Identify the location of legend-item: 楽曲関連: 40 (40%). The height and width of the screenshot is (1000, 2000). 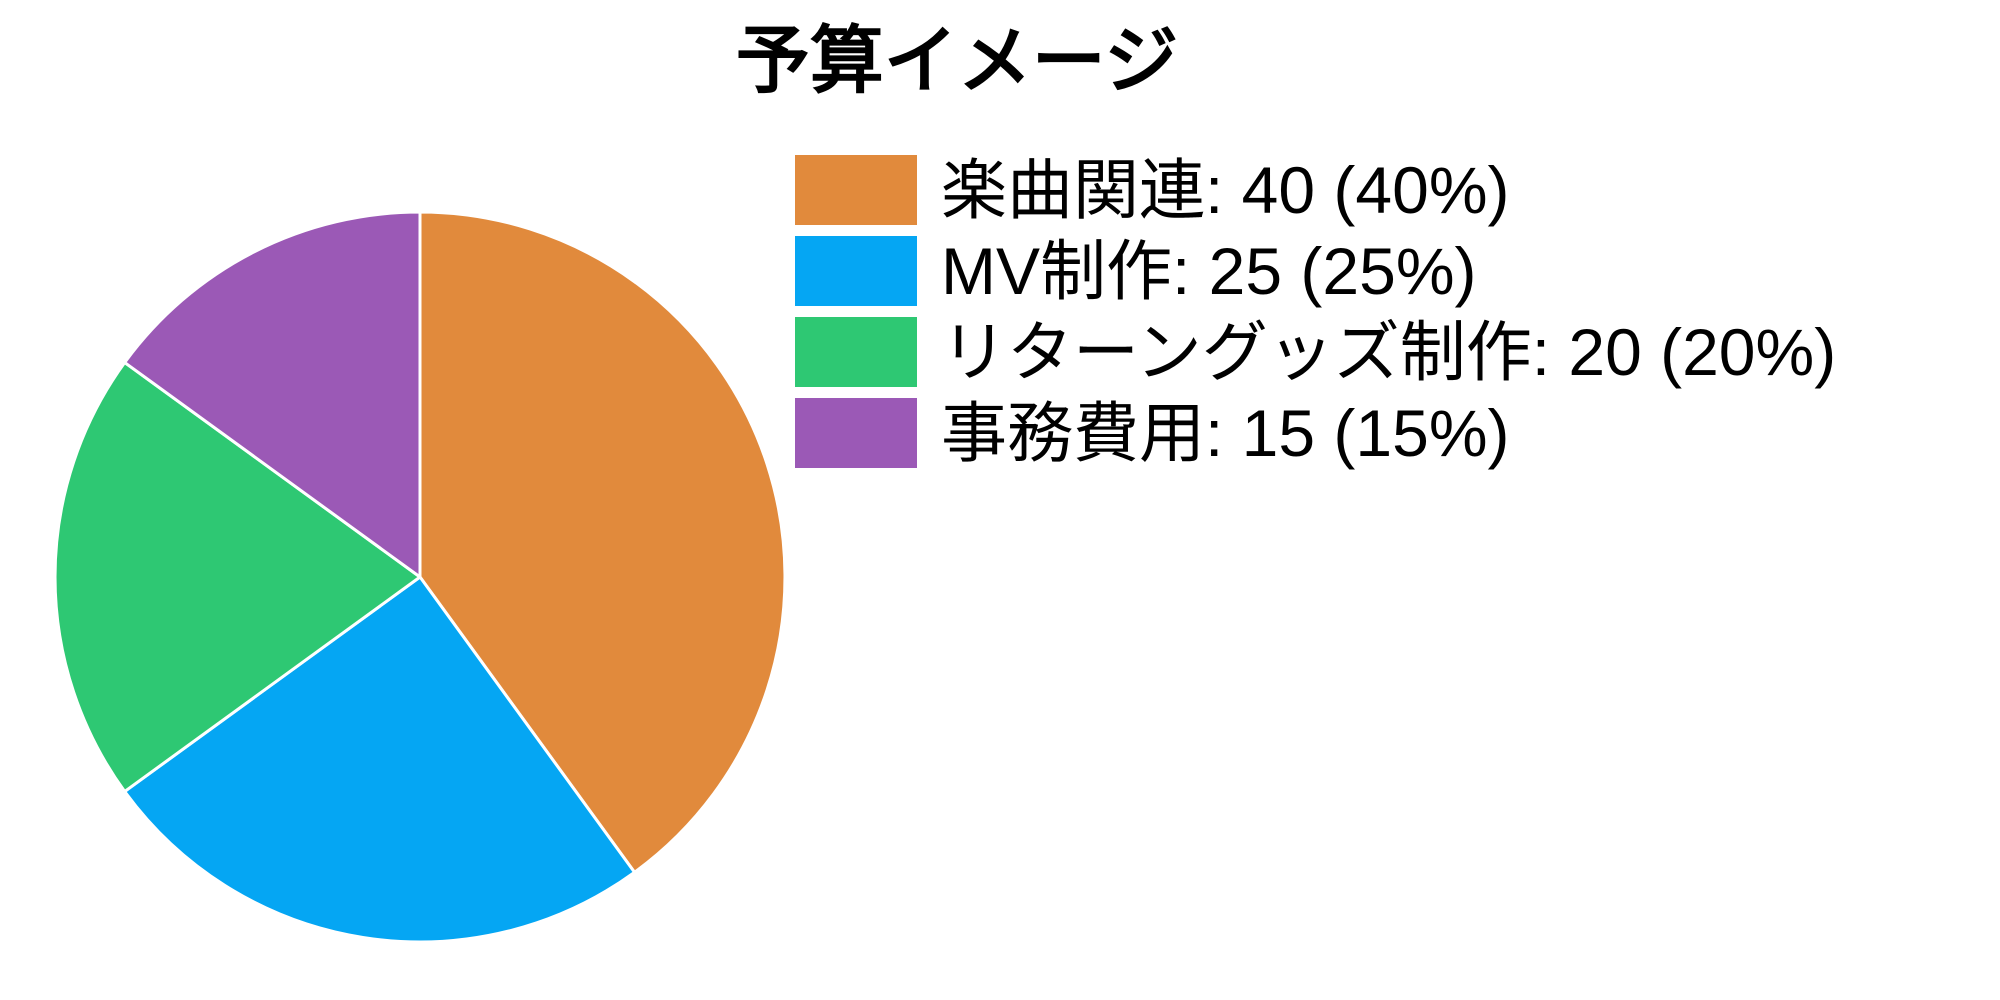
(1315, 190).